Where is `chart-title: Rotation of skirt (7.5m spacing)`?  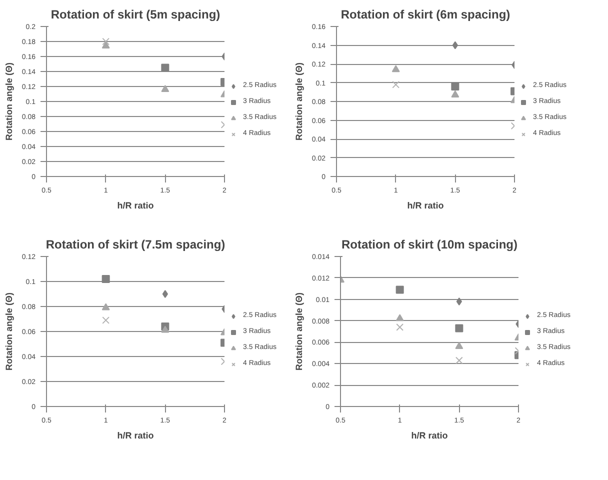
chart-title: Rotation of skirt (7.5m spacing) is located at coordinates (136, 245).